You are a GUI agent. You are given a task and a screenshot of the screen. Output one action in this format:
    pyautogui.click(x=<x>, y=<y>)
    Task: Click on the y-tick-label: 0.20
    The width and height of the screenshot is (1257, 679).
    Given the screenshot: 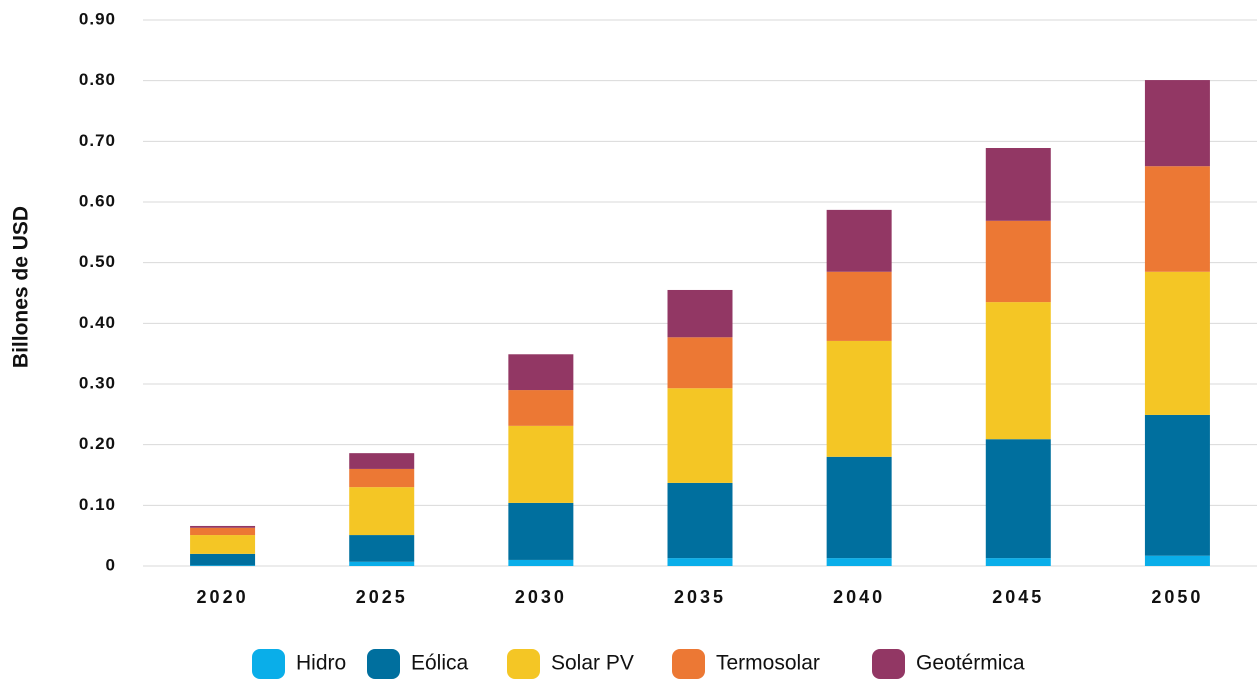 What is the action you would take?
    pyautogui.click(x=97, y=443)
    